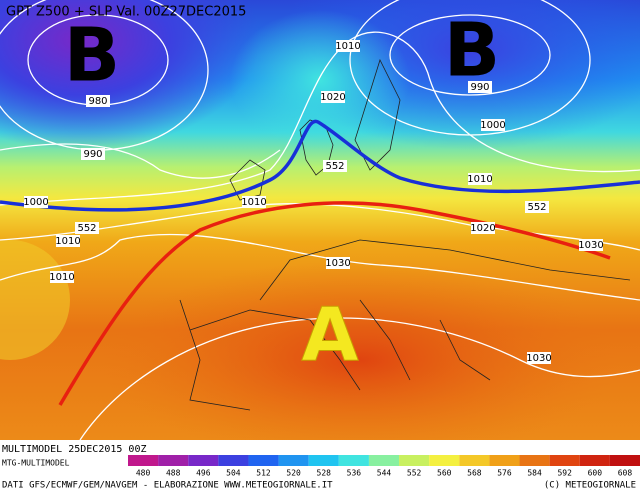 This screenshot has width=640, height=493. What do you see at coordinates (233, 473) in the screenshot?
I see `legend-label: 504` at bounding box center [233, 473].